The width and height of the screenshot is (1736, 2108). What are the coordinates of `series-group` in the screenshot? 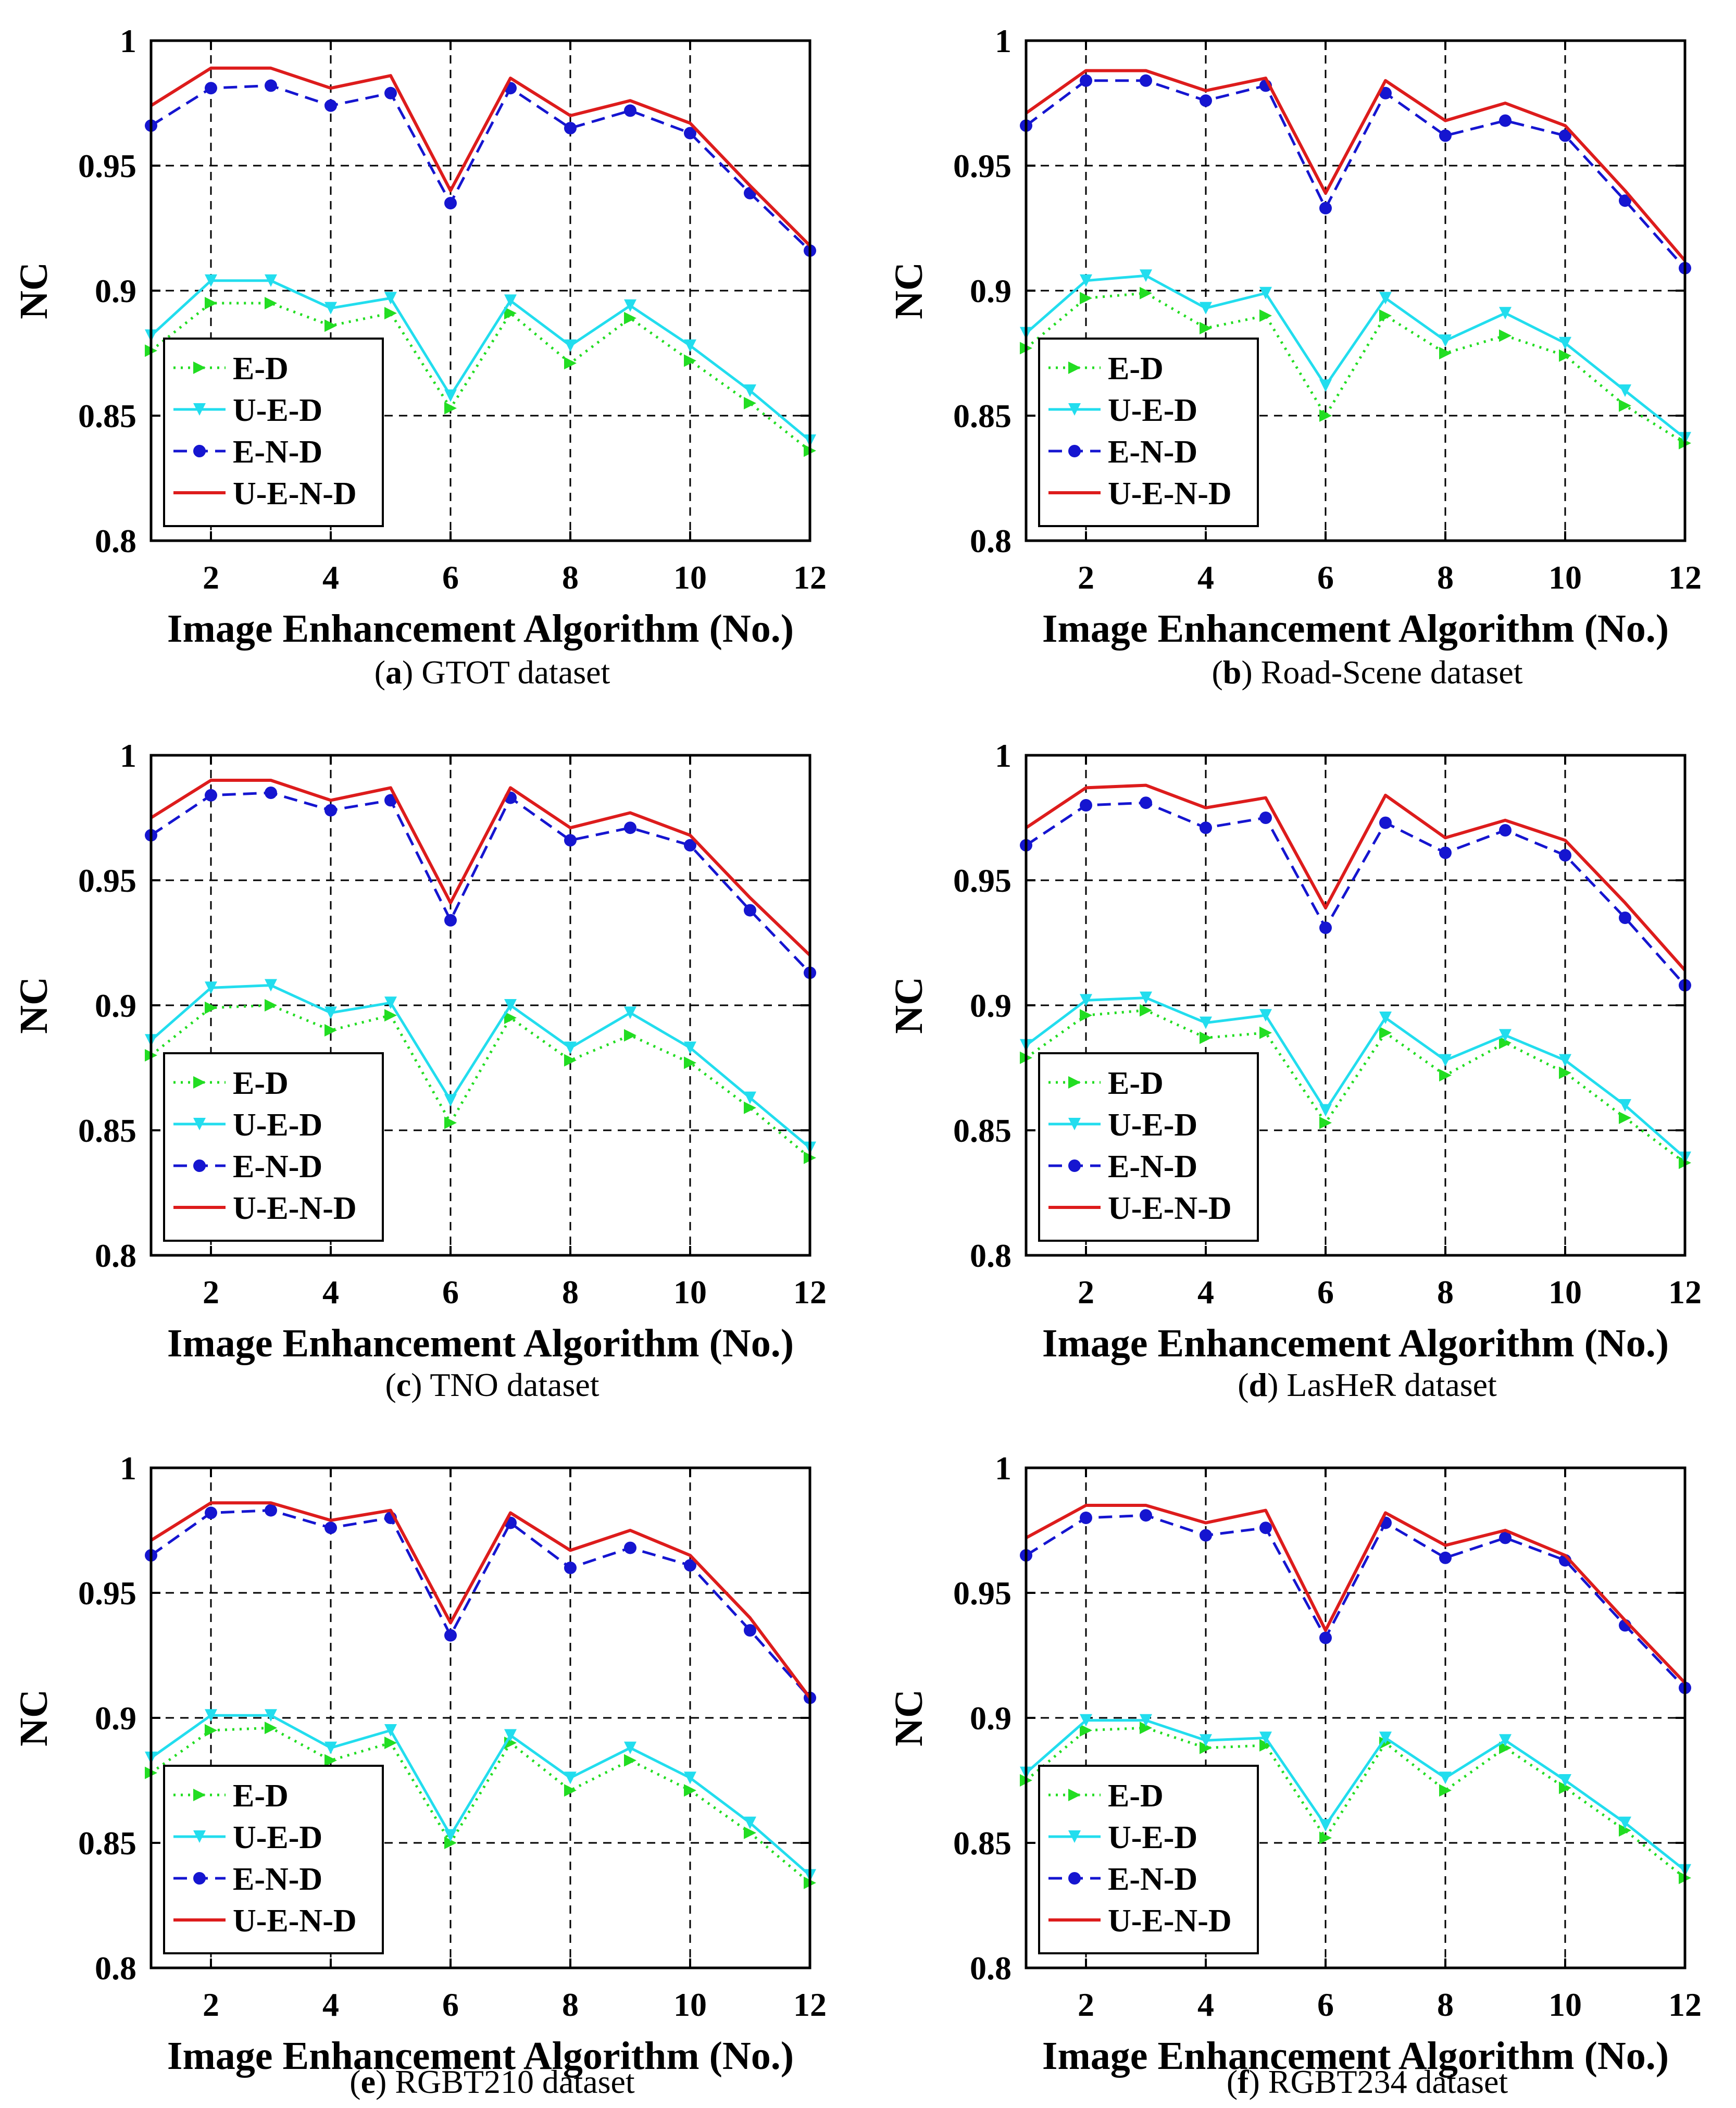 It's located at (481, 971).